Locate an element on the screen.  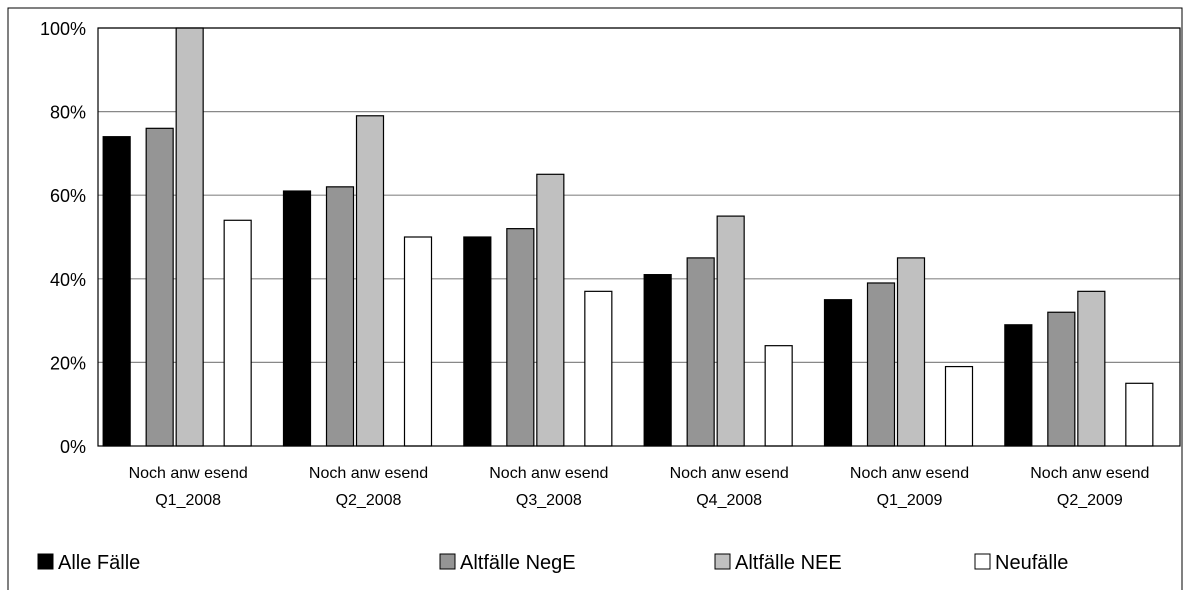
legend-label: Altfälle NegE is located at coordinates (518, 563).